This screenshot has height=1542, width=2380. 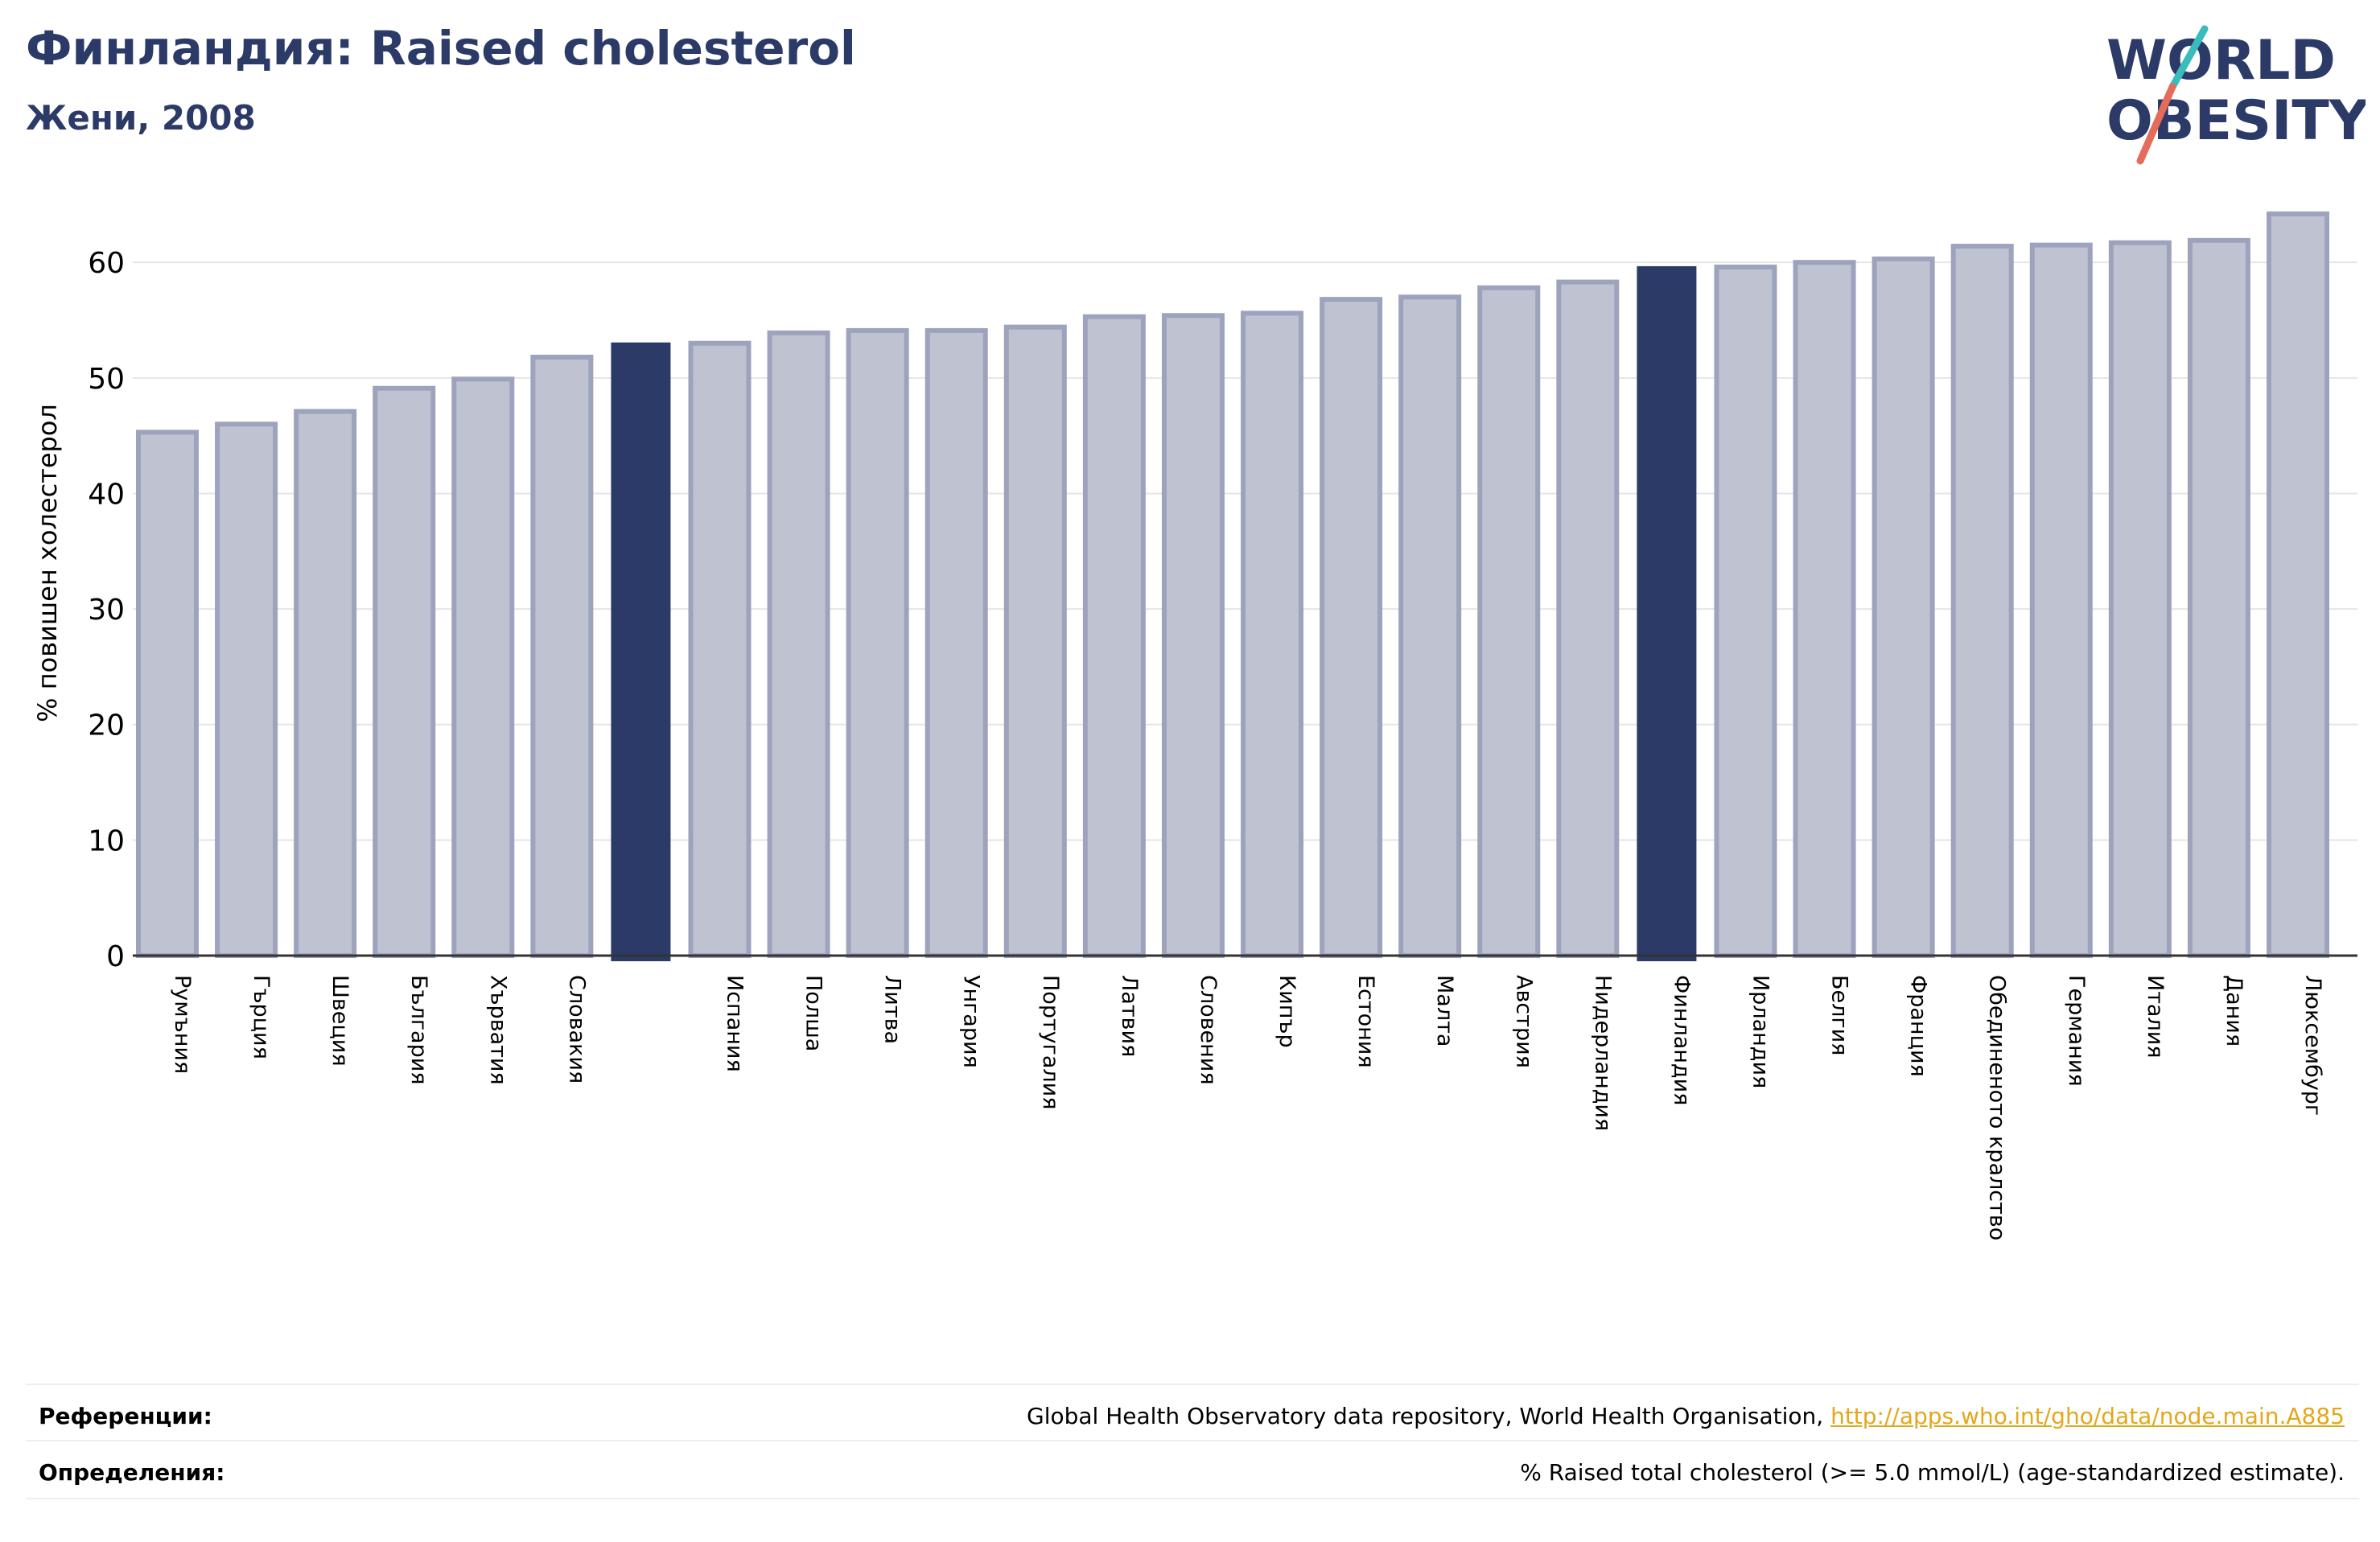 I want to click on category-label: Малта, so click(x=1444, y=1011).